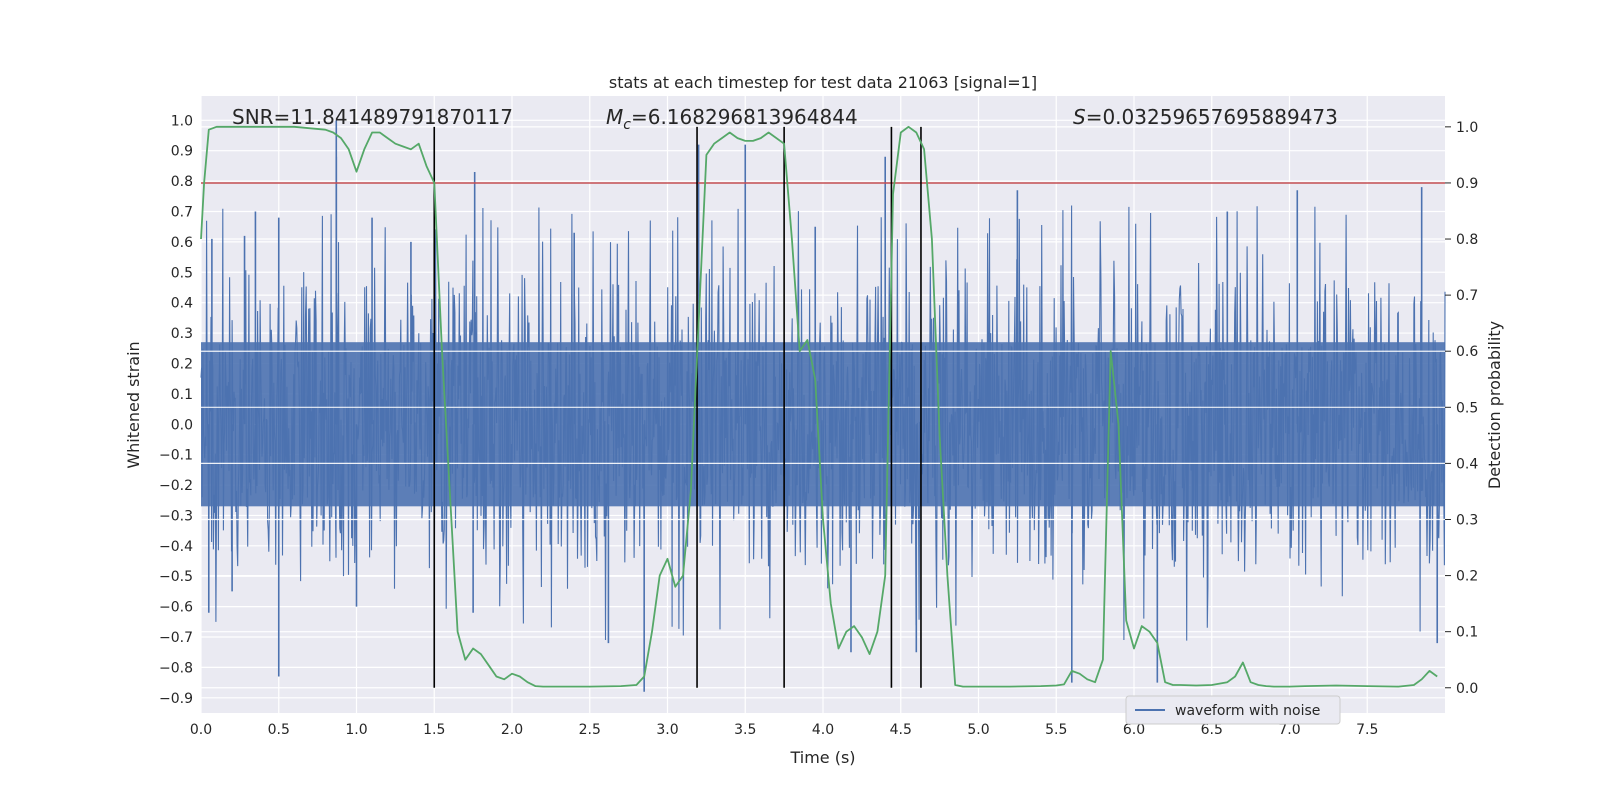 The width and height of the screenshot is (1600, 800). I want to click on y-tick-label: 0.7, so click(182, 212).